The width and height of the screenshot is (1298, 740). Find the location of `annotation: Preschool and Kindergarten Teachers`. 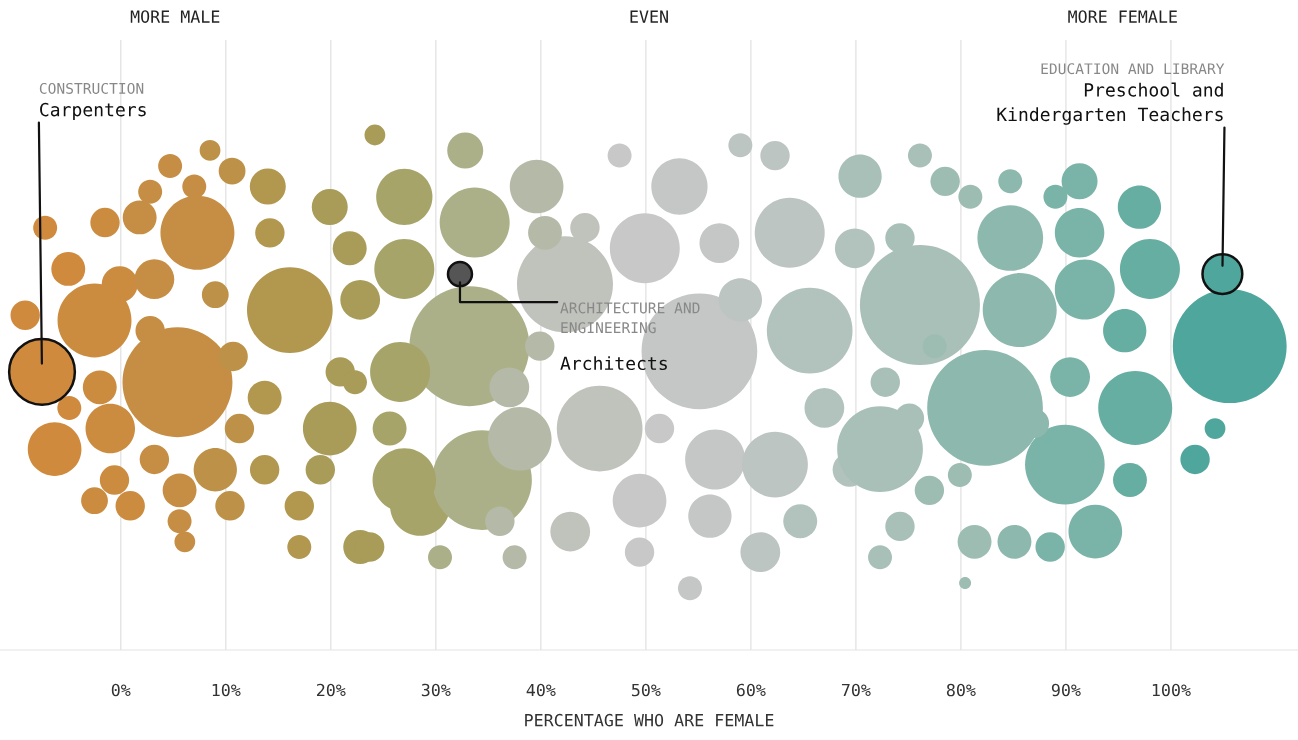

annotation: Preschool and Kindergarten Teachers is located at coordinates (1110, 103).